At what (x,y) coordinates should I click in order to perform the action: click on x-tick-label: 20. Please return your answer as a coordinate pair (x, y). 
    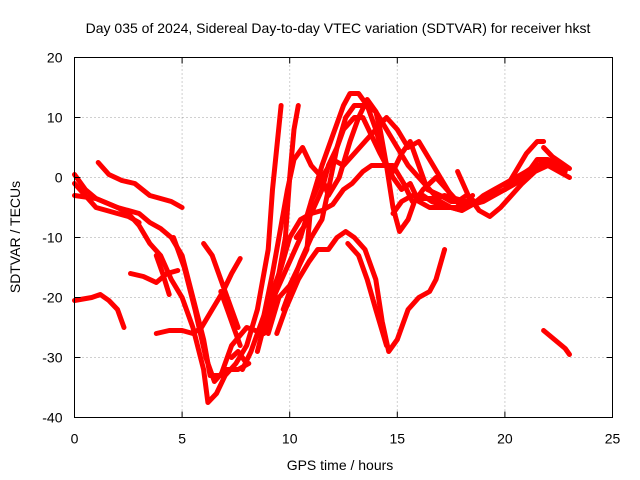
    Looking at the image, I should click on (505, 439).